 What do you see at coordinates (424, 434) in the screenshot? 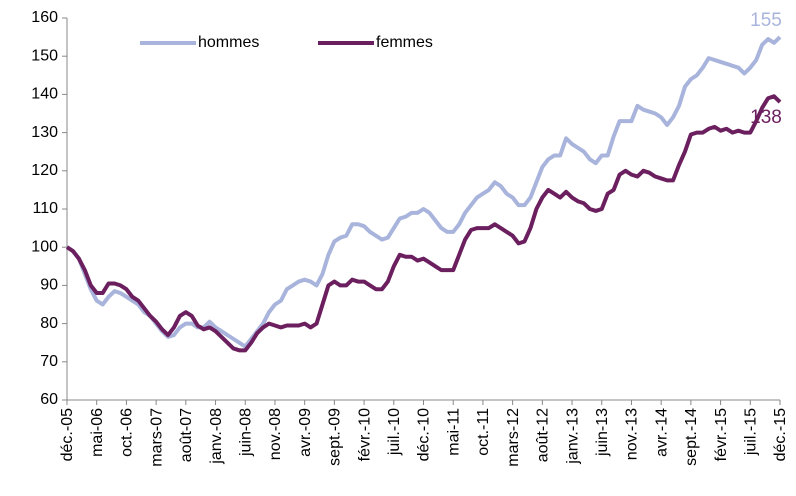
I see `x-tick-label: déc.-10` at bounding box center [424, 434].